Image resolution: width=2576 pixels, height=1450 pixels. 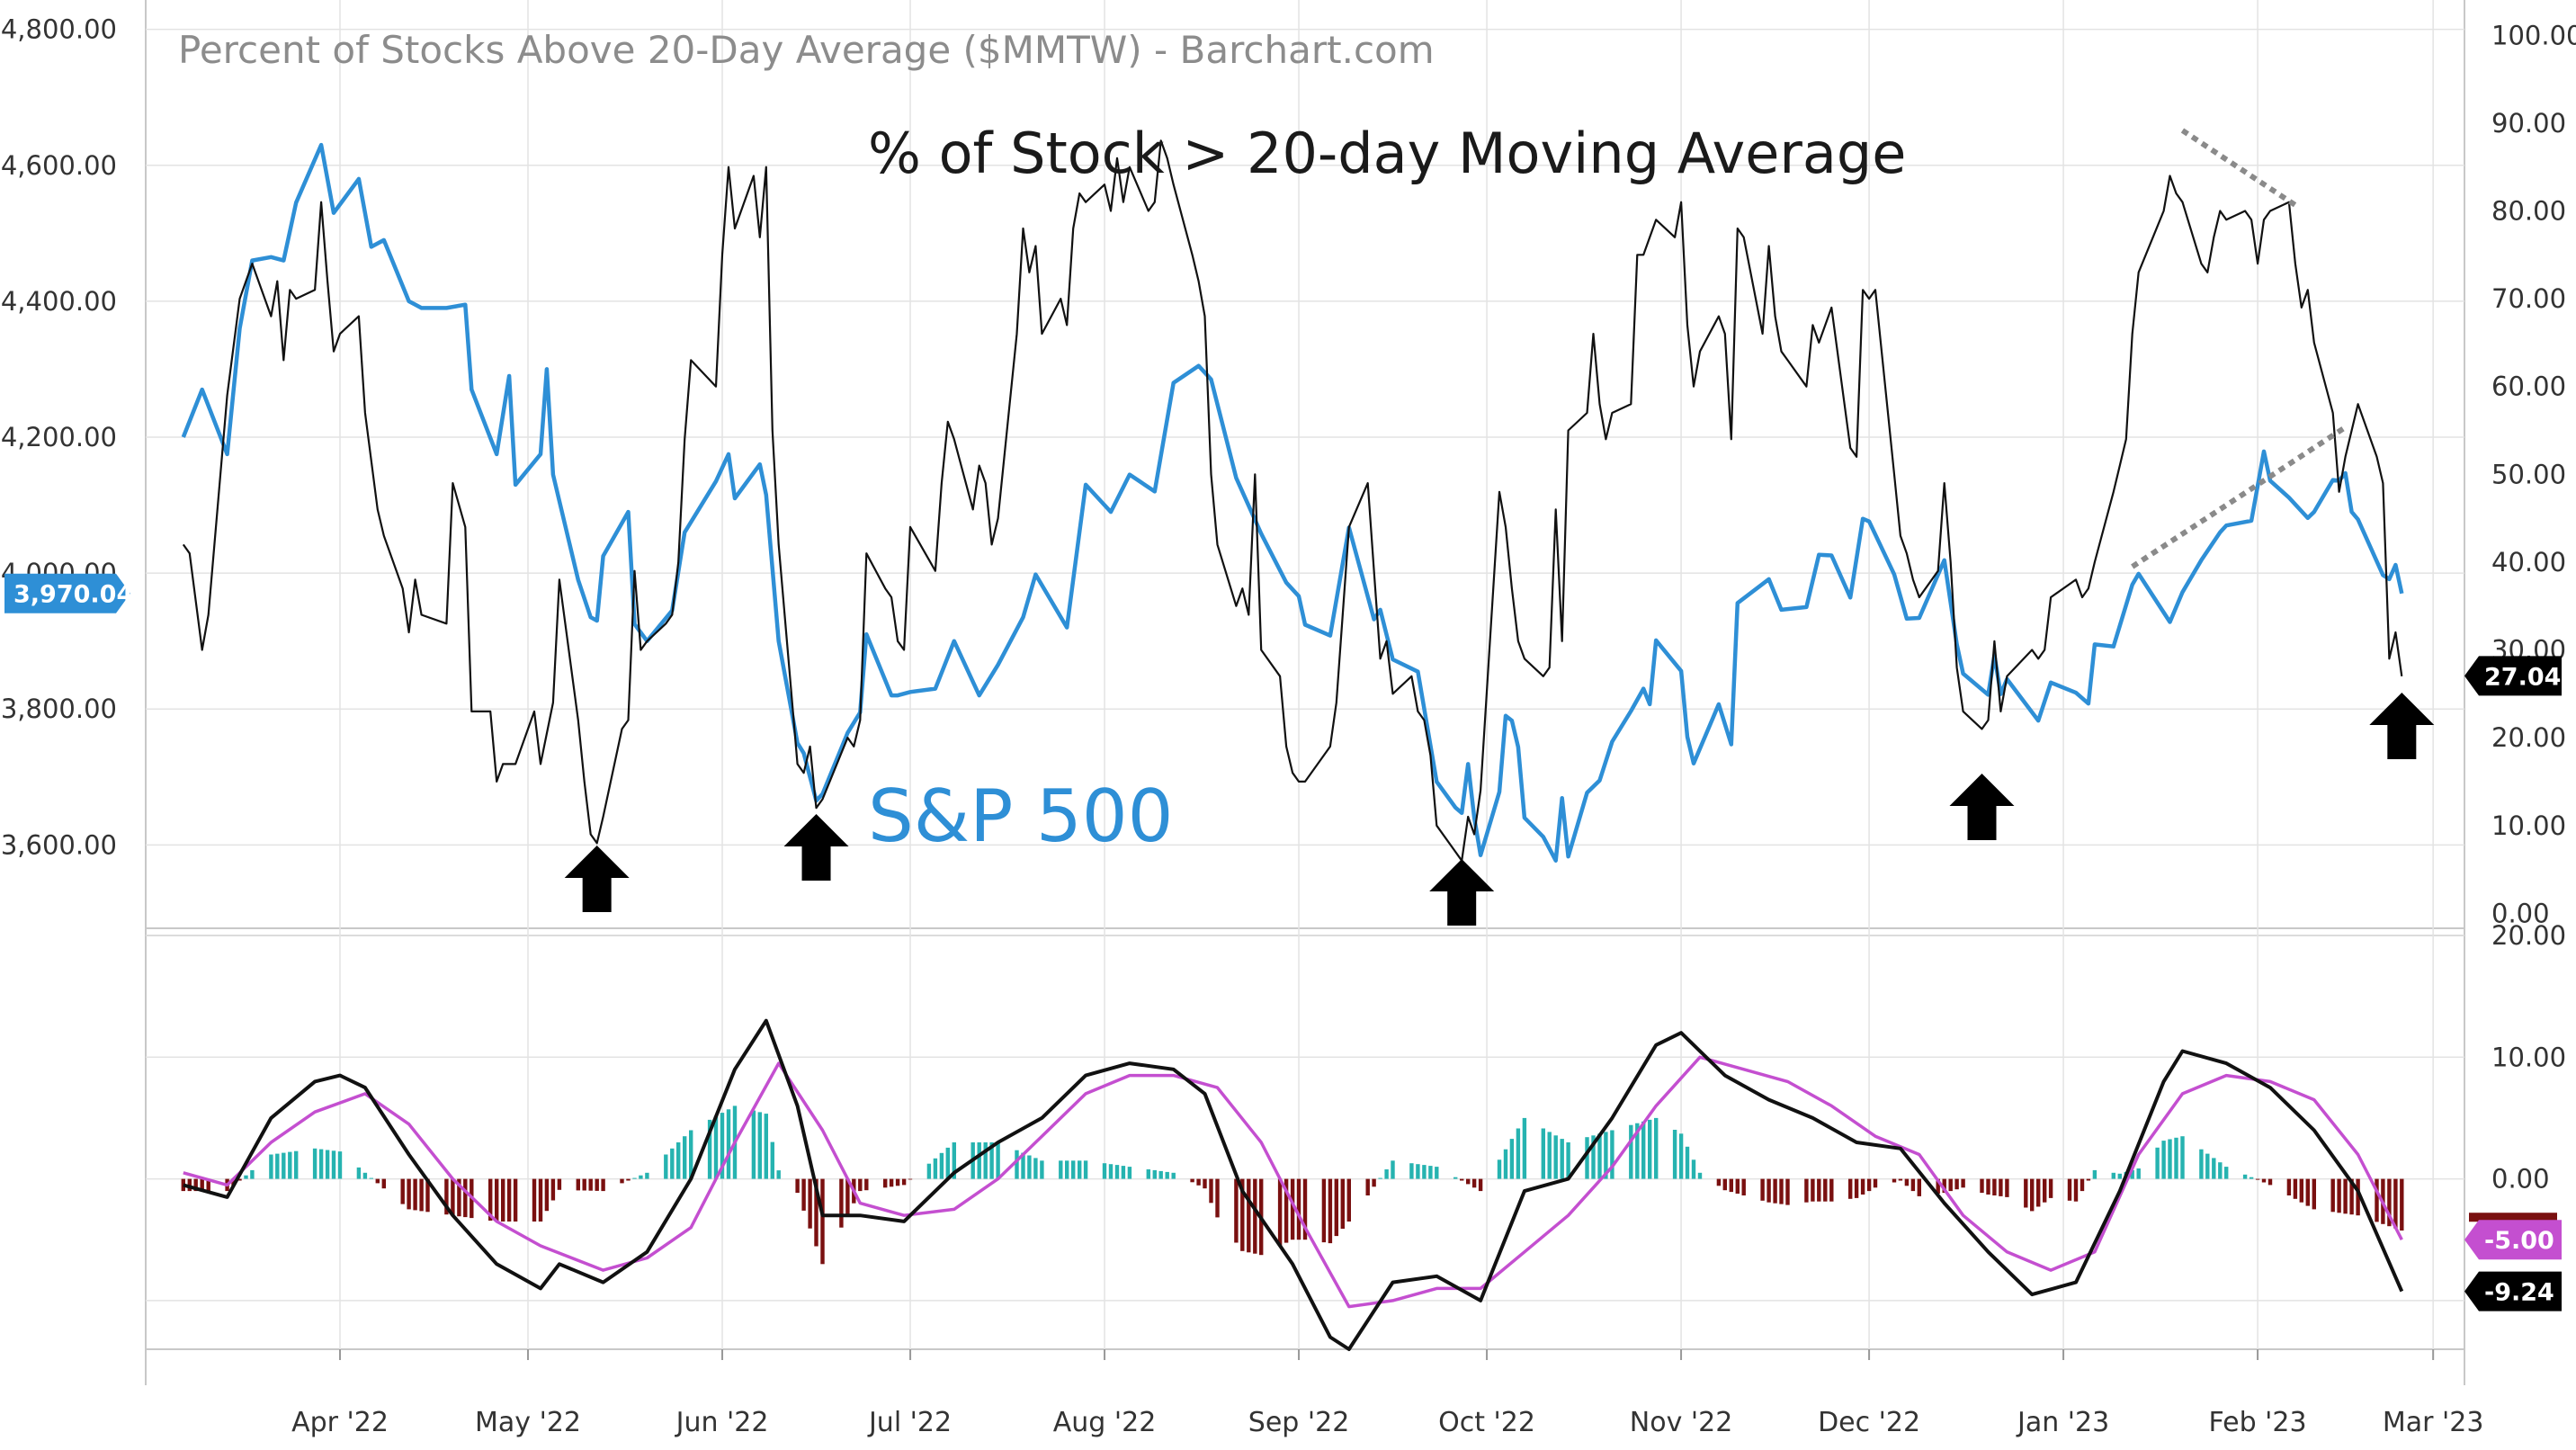 I want to click on x-axis-tick: Oct '22, so click(x=1486, y=1422).